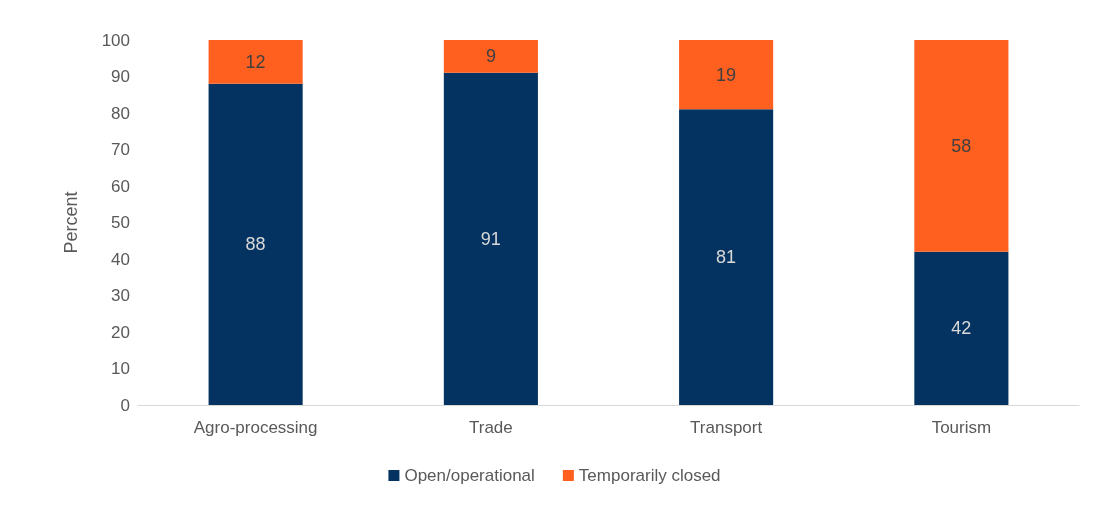  I want to click on data-label: 12, so click(255, 61).